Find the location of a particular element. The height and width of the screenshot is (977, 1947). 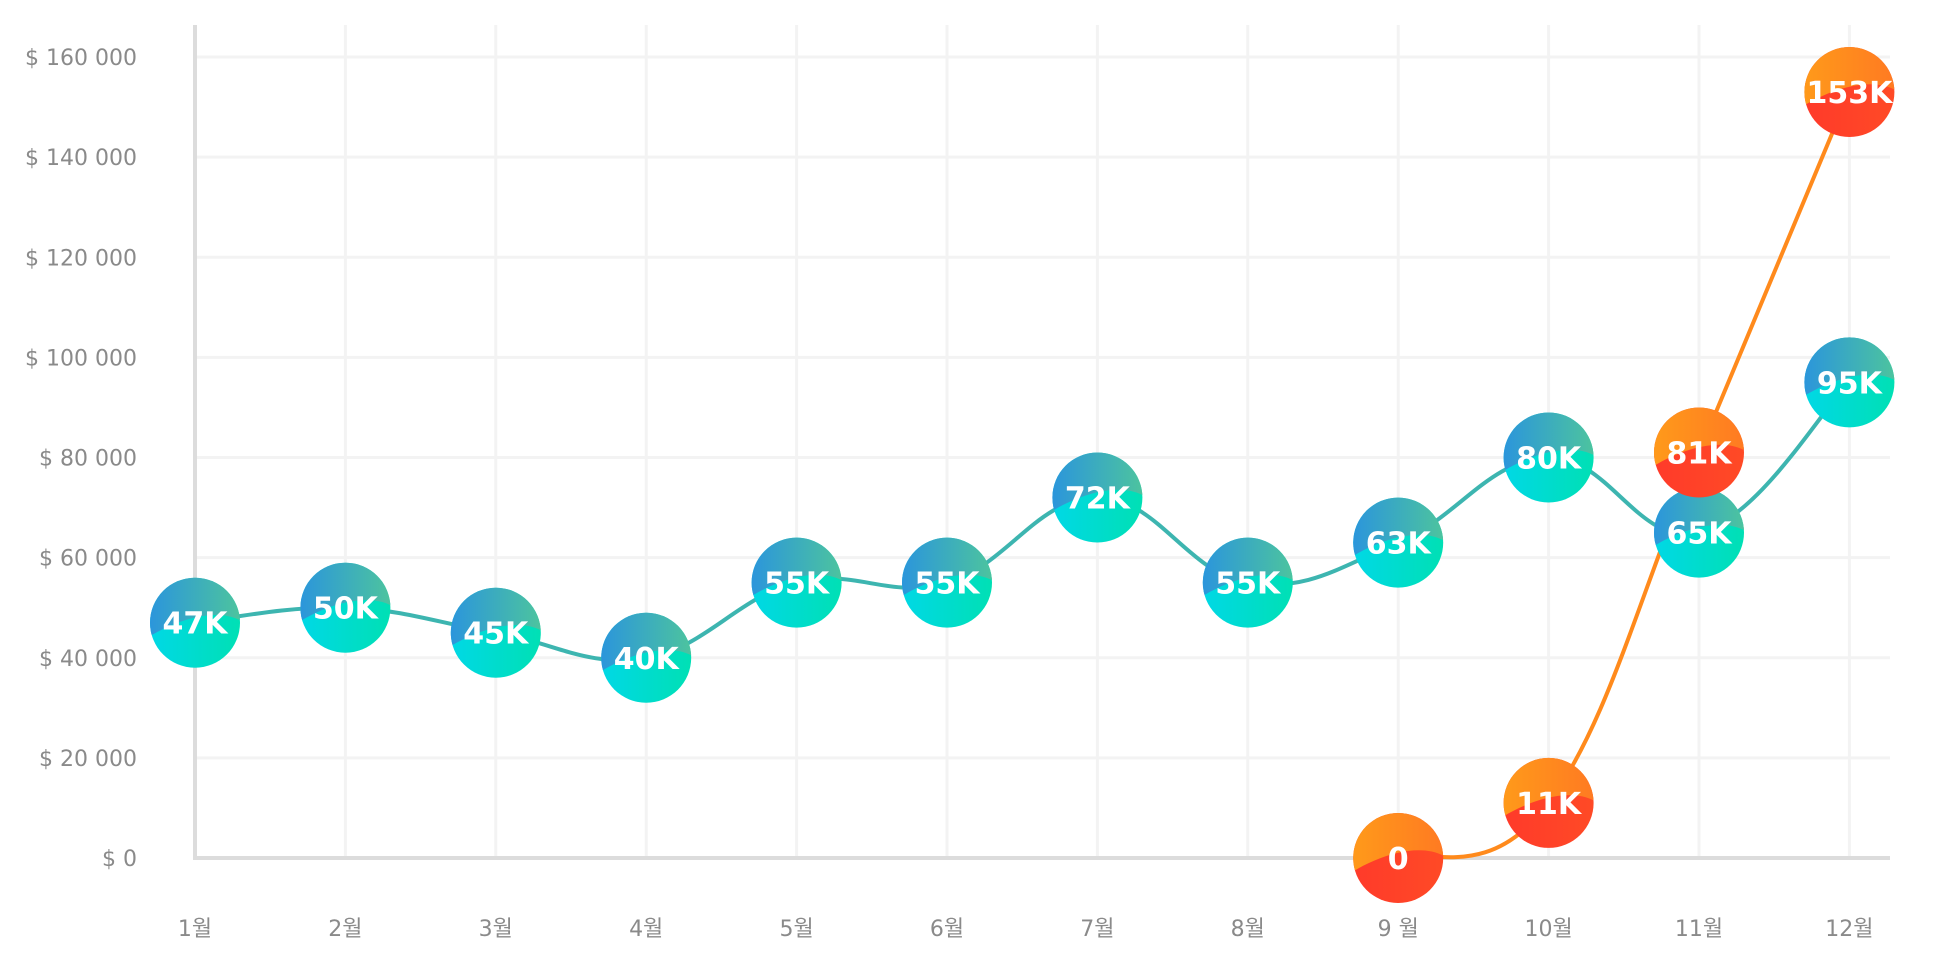

x-tick-label: 9 월 is located at coordinates (1398, 929).